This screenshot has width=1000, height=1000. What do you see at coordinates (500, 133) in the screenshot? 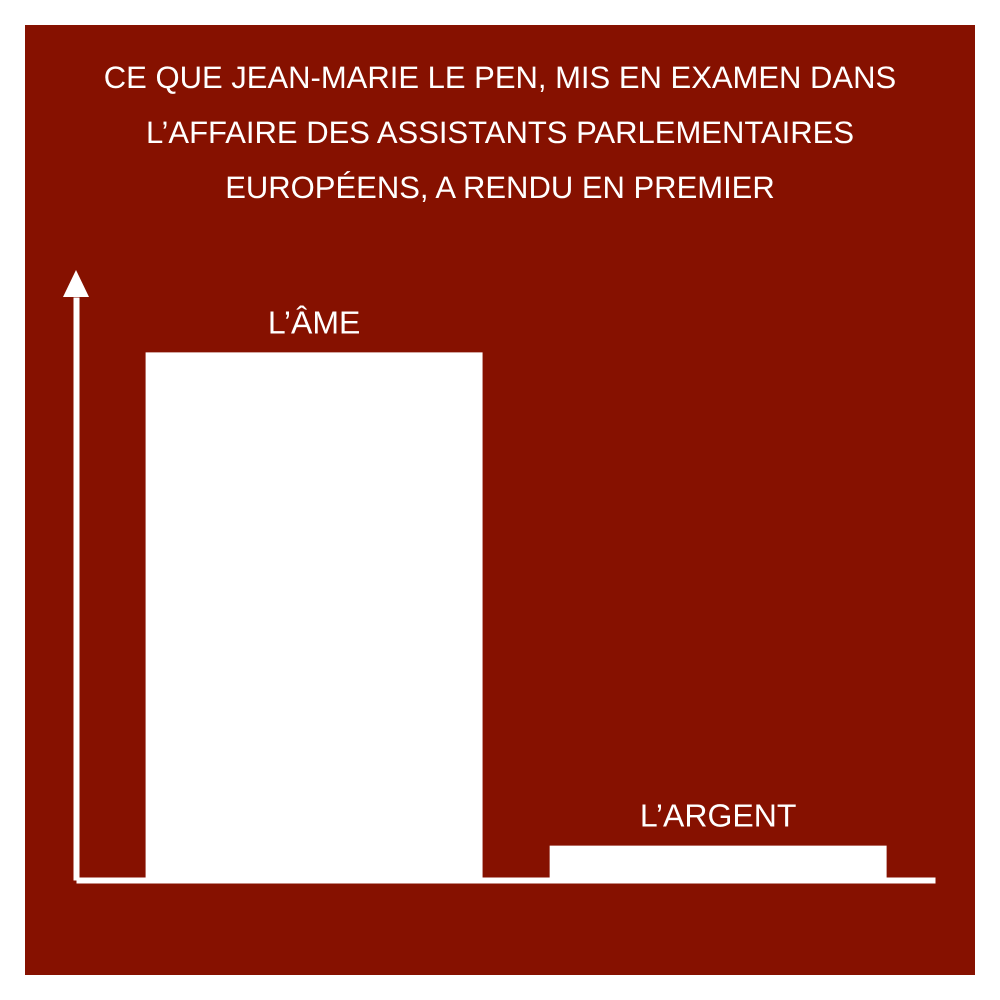
I see `chart-title: CE QUE JEAN-MARIE LE PEN, MIS EN EXAMEN DANS L’AFFAIRE DES ASSISTANTS PARLEMENTAIRES EUROPÉENS, A RENDU EN PREMIER` at bounding box center [500, 133].